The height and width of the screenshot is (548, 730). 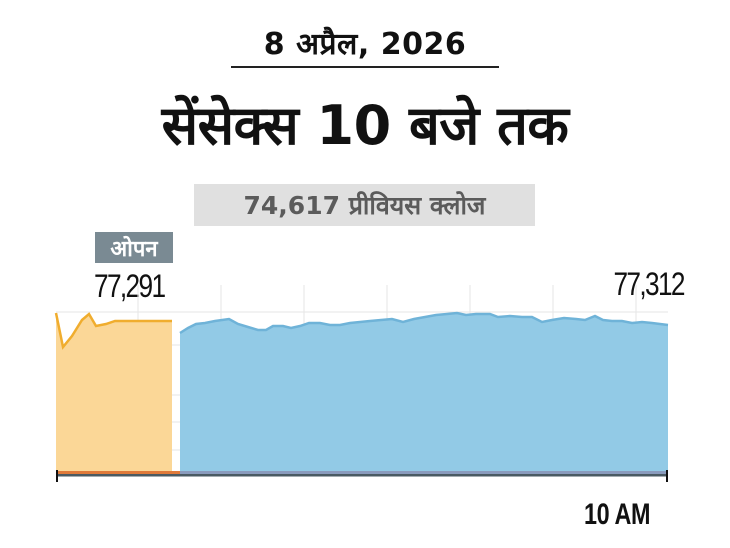 What do you see at coordinates (114, 392) in the screenshot?
I see `pre-open-area` at bounding box center [114, 392].